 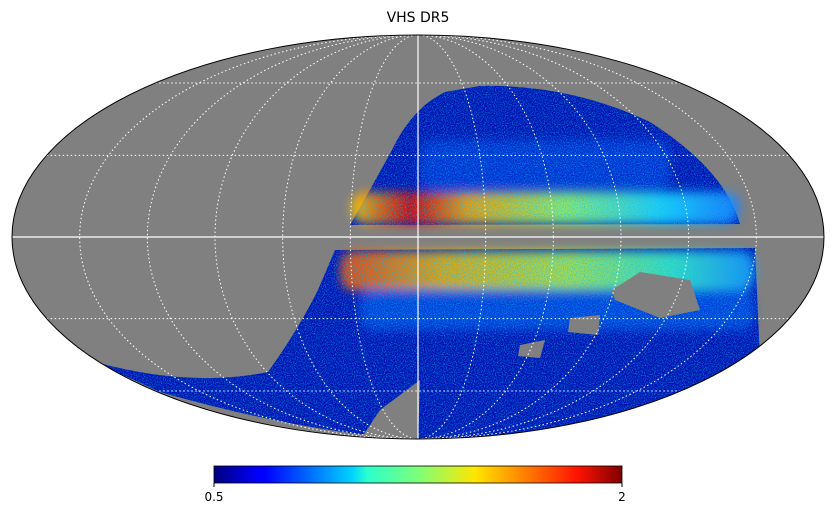 I want to click on chart-title: VHS DR5, so click(x=418, y=18).